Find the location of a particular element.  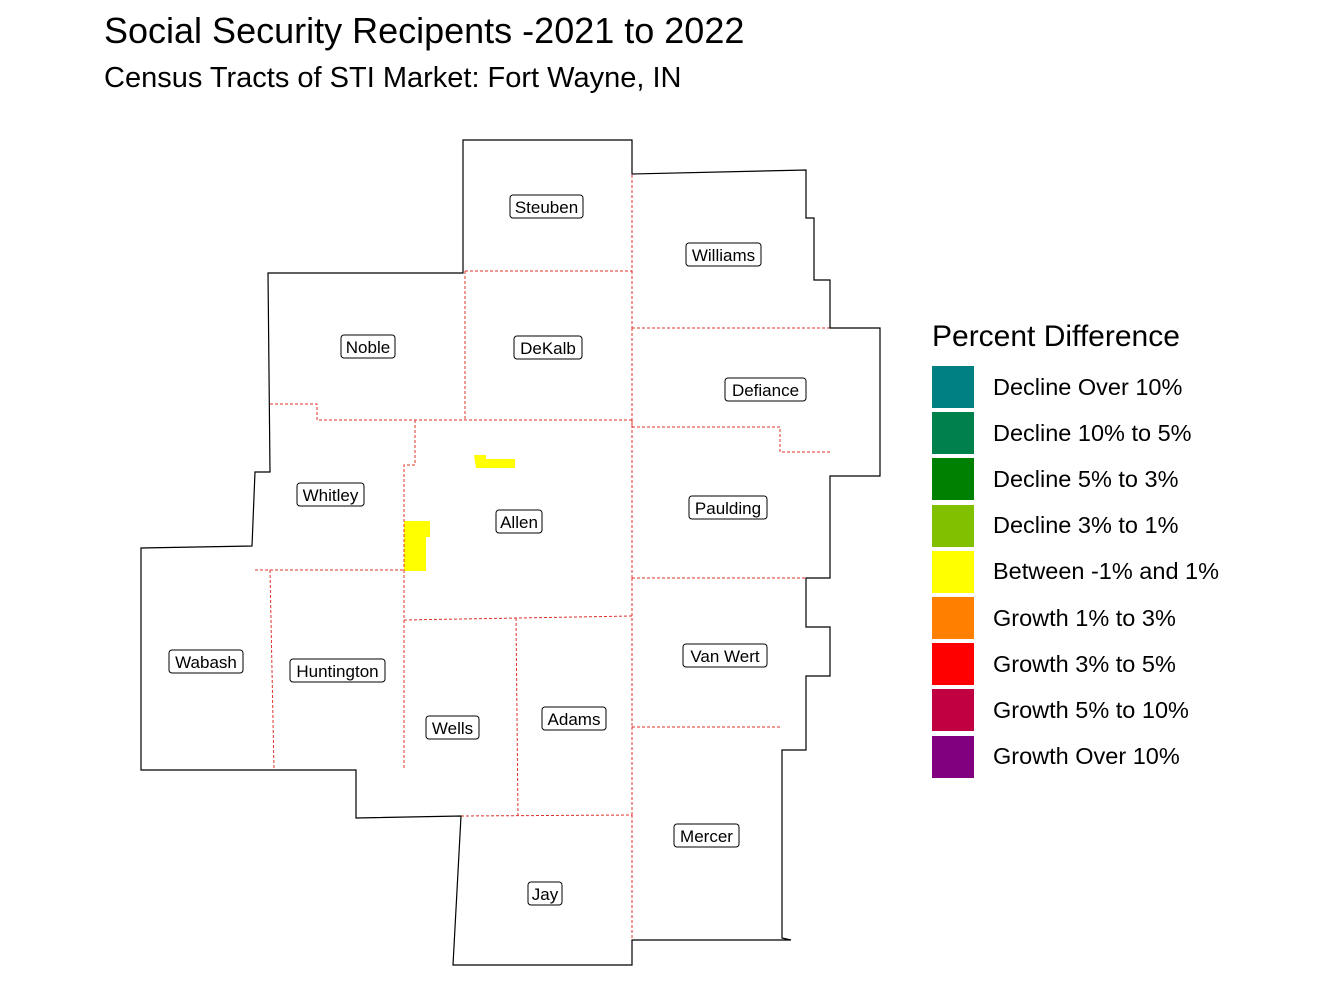

tract-allen-west is located at coordinates (417, 546).